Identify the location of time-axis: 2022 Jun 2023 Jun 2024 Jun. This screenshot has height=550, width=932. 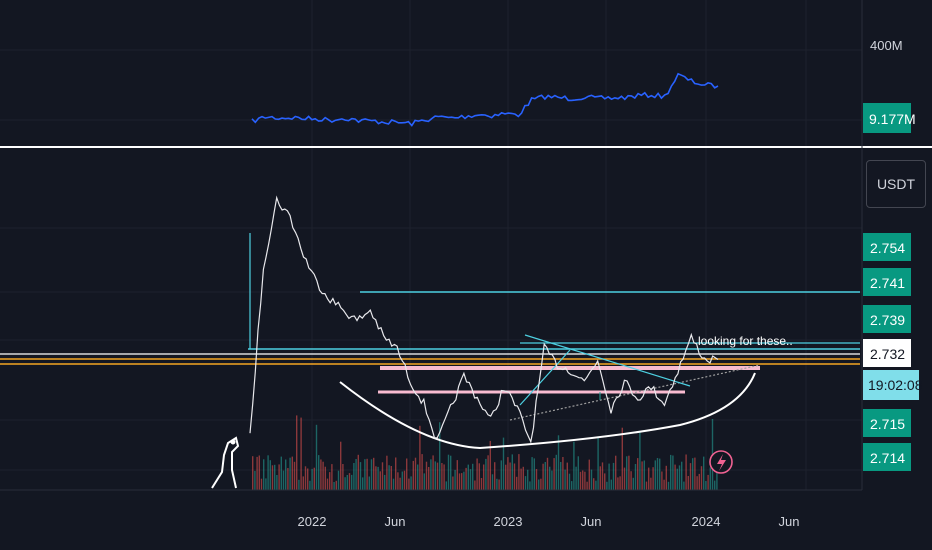
(549, 521).